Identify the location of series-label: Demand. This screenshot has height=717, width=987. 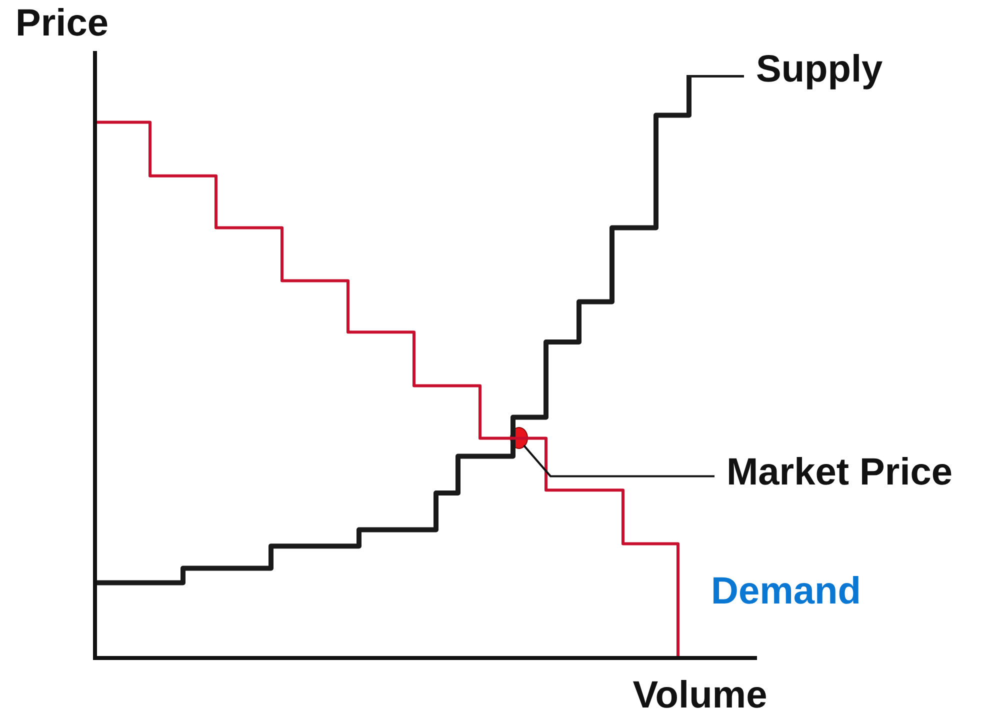
(786, 591).